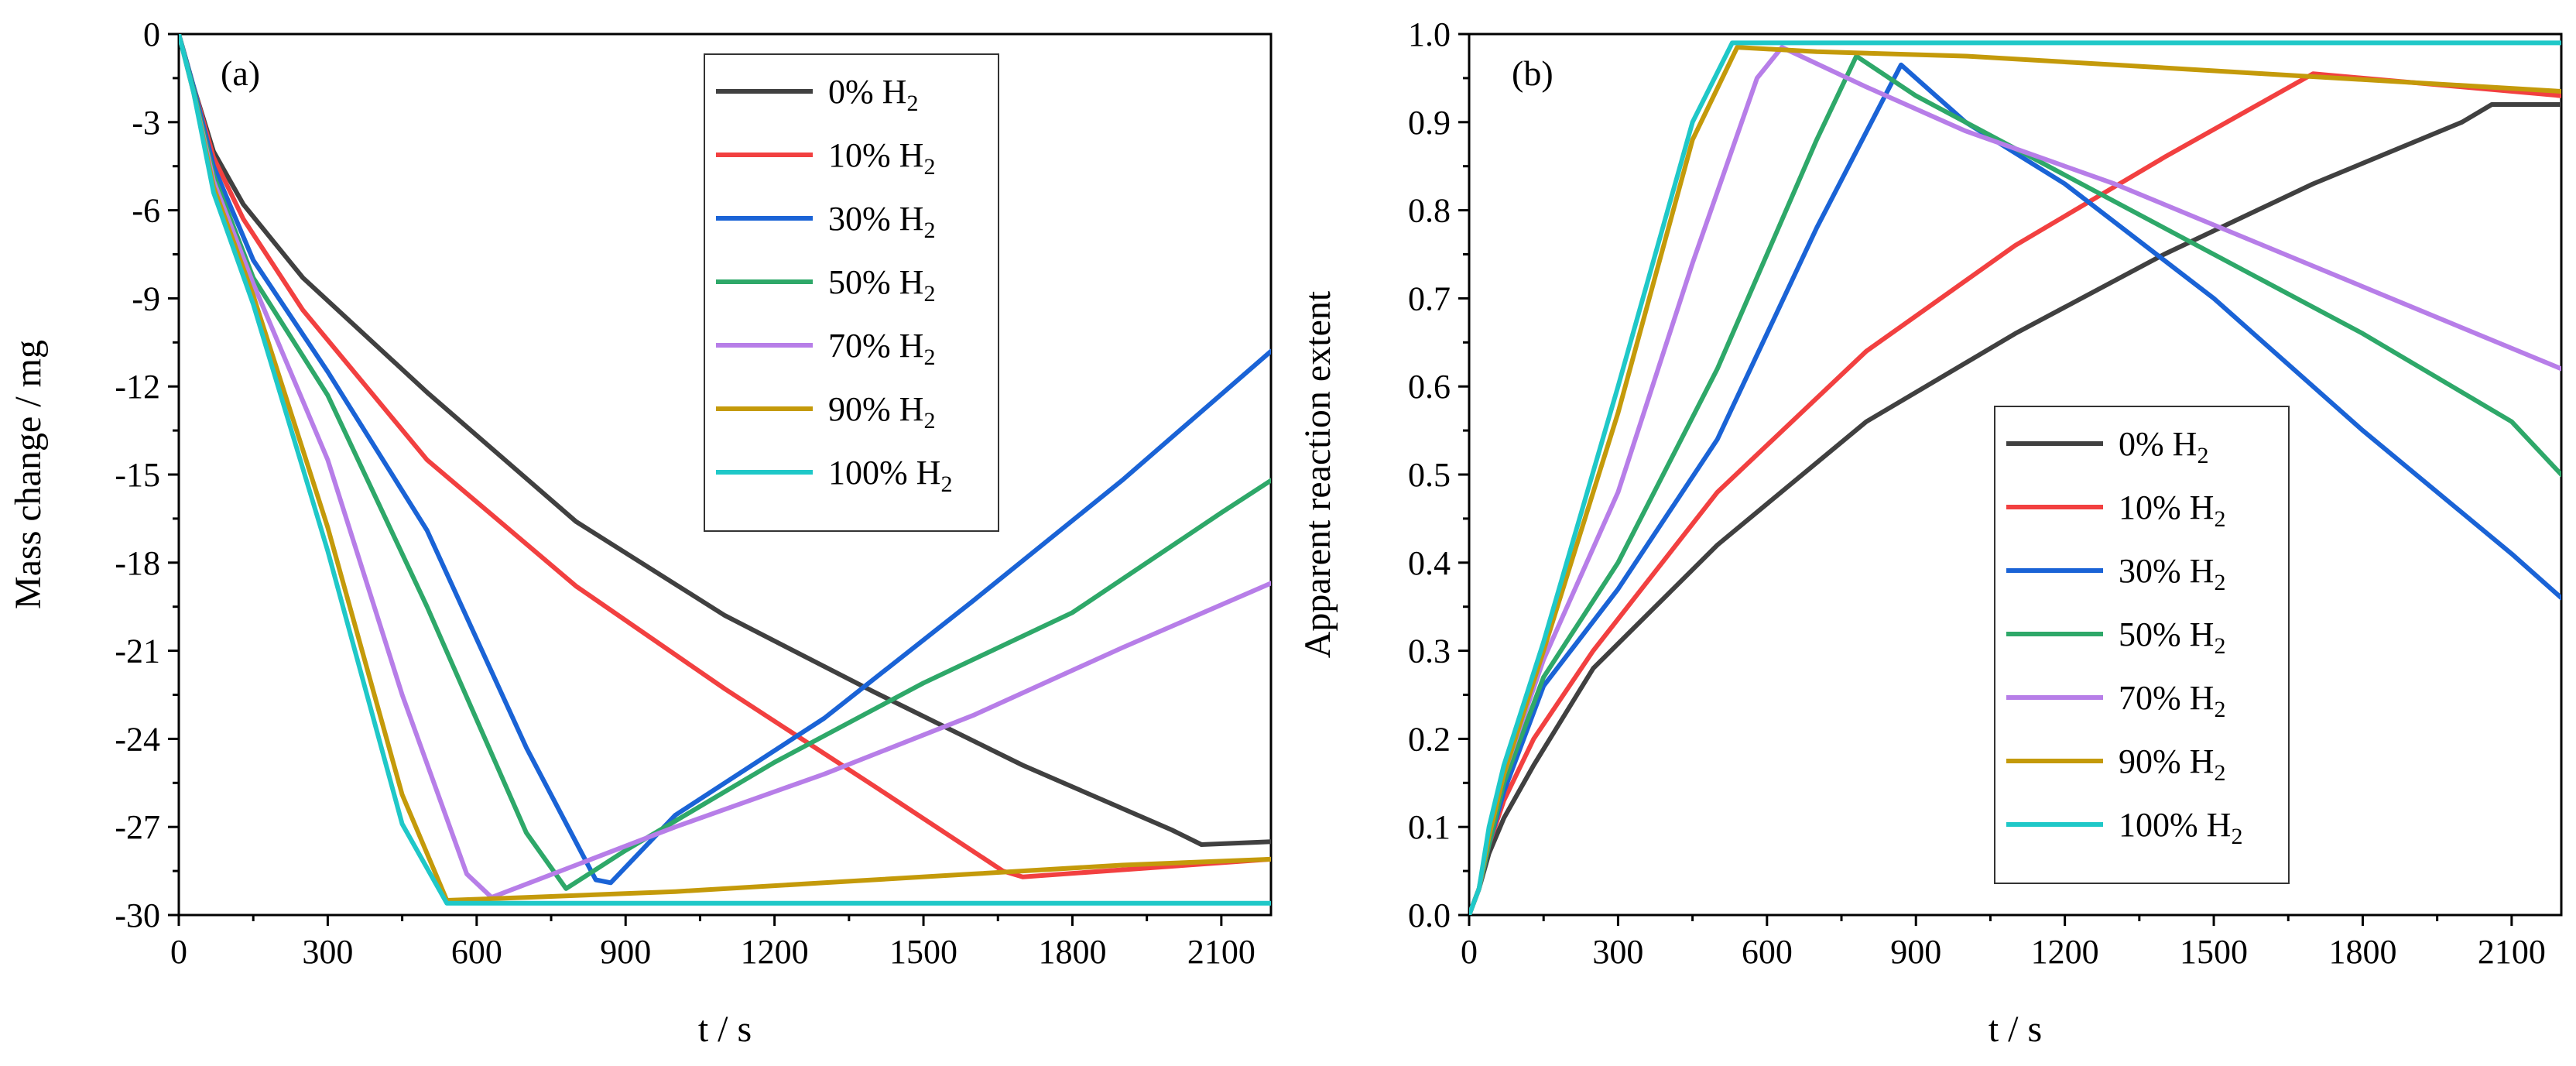 This screenshot has width=2576, height=1066. What do you see at coordinates (240, 73) in the screenshot?
I see `panel-label: (a)` at bounding box center [240, 73].